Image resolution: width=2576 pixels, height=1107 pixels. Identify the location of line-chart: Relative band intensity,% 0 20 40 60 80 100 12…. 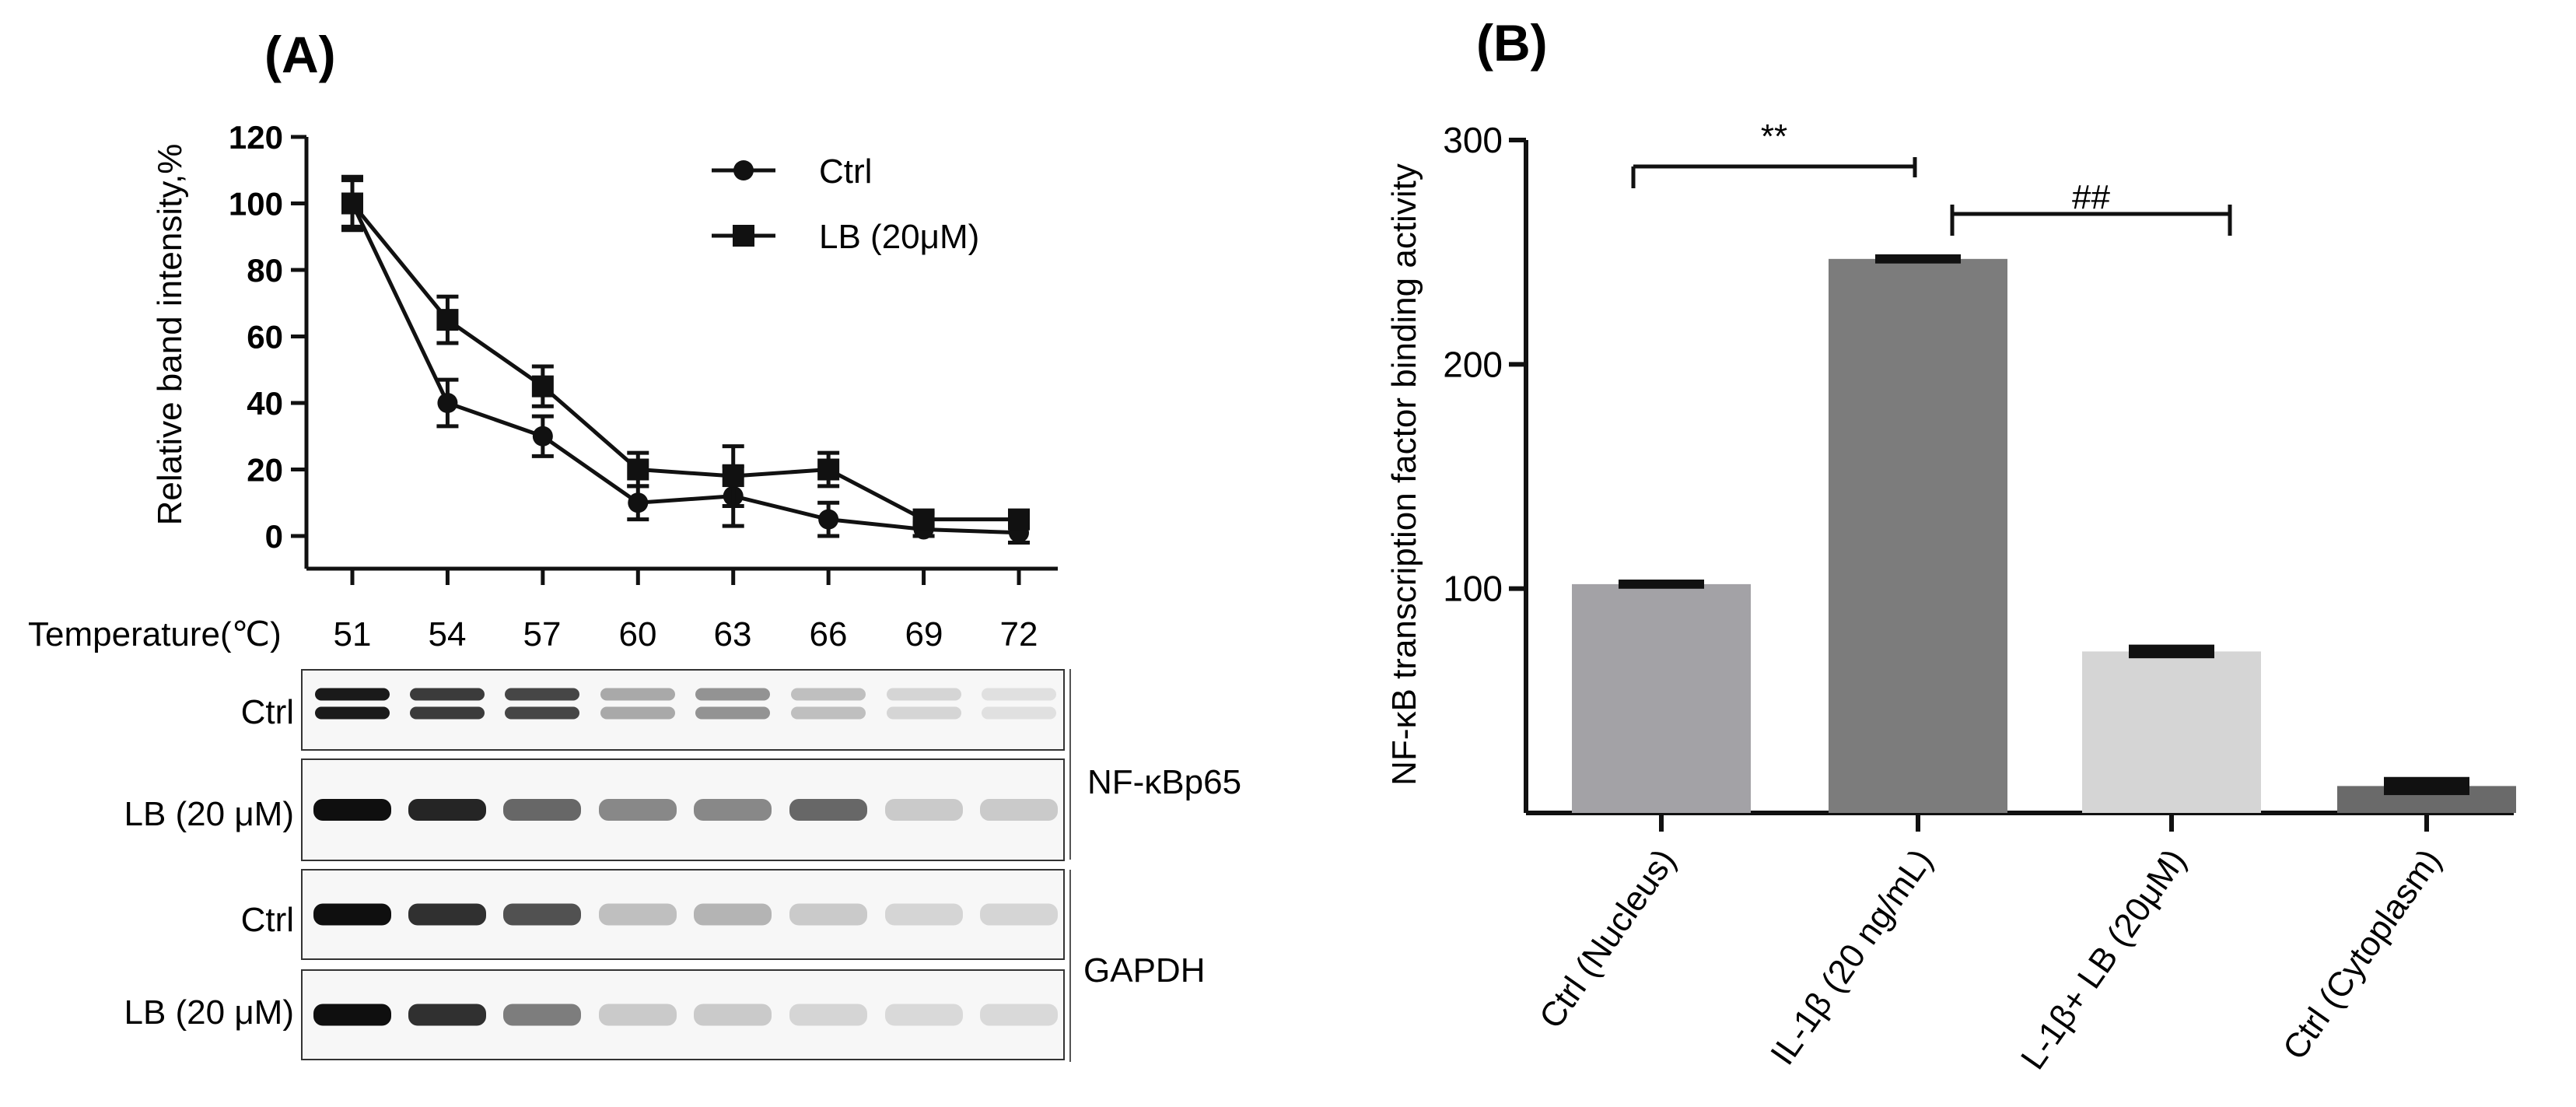
(605, 352).